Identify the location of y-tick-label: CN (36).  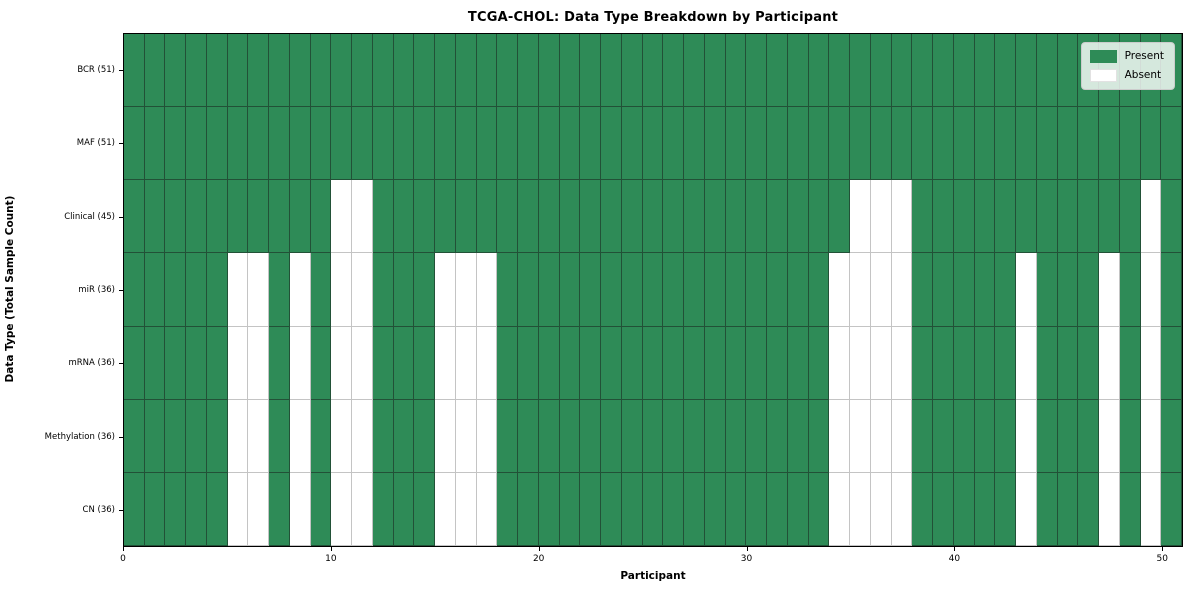
(98, 510).